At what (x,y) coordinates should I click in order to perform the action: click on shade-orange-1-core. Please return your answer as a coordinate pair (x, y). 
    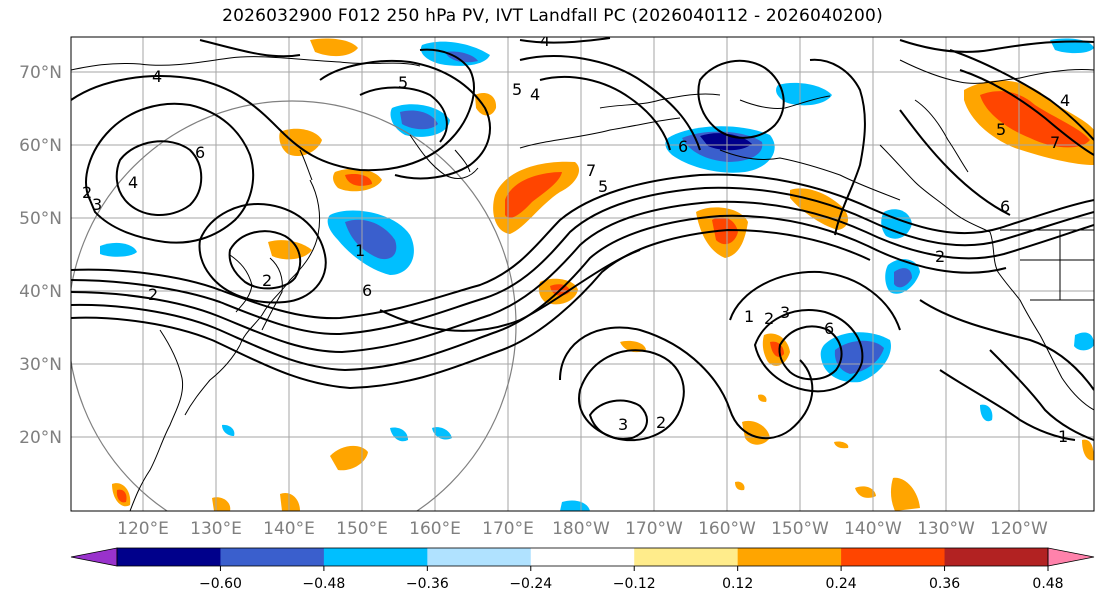
    Looking at the image, I should click on (533, 195).